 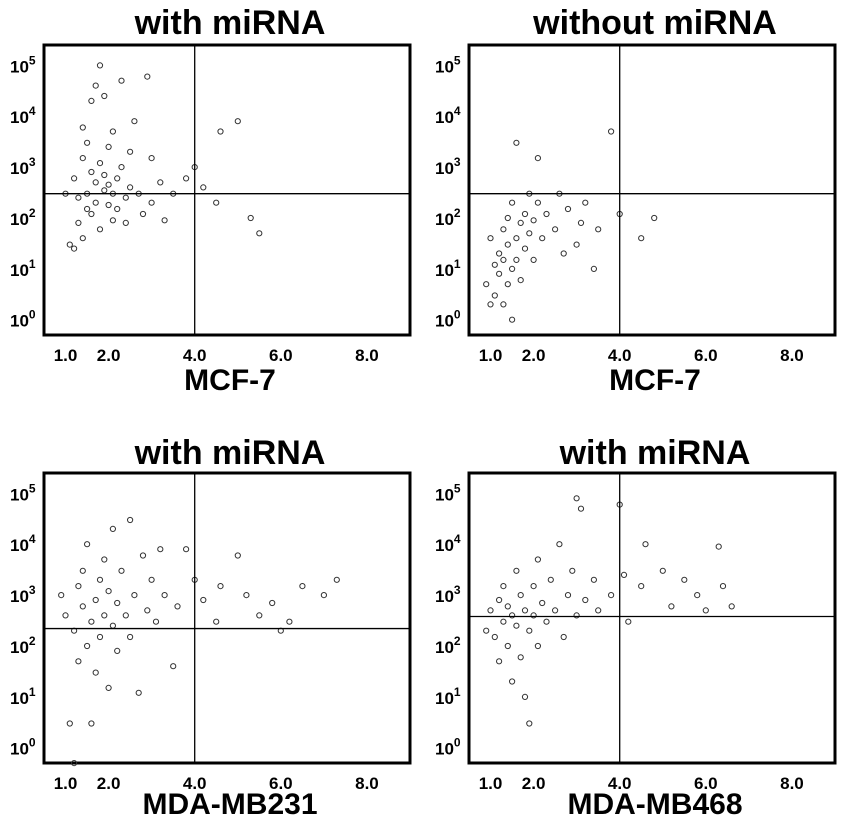 I want to click on cell-line-label-4: MDA-MB468, so click(x=655, y=804).